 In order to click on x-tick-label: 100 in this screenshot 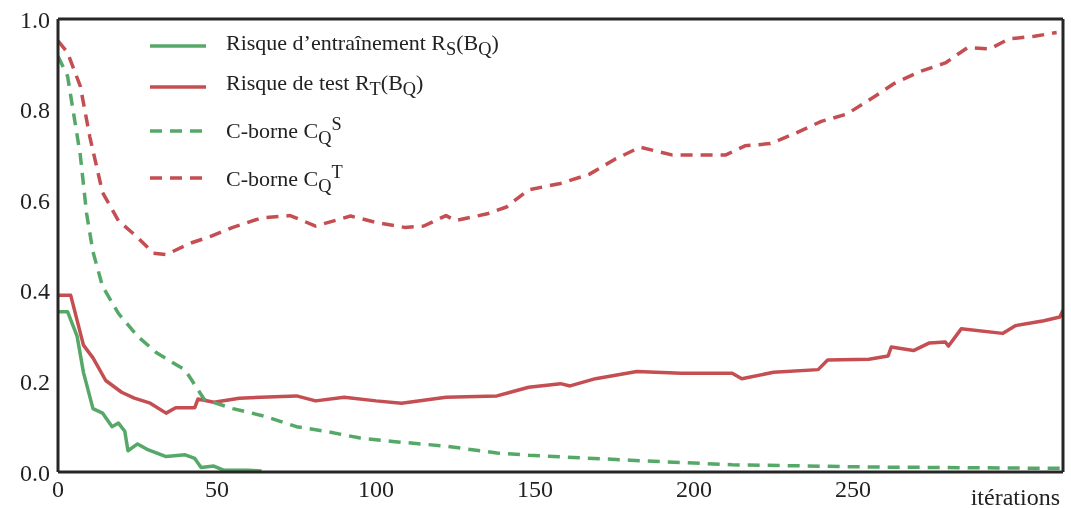, I will do `click(376, 489)`.